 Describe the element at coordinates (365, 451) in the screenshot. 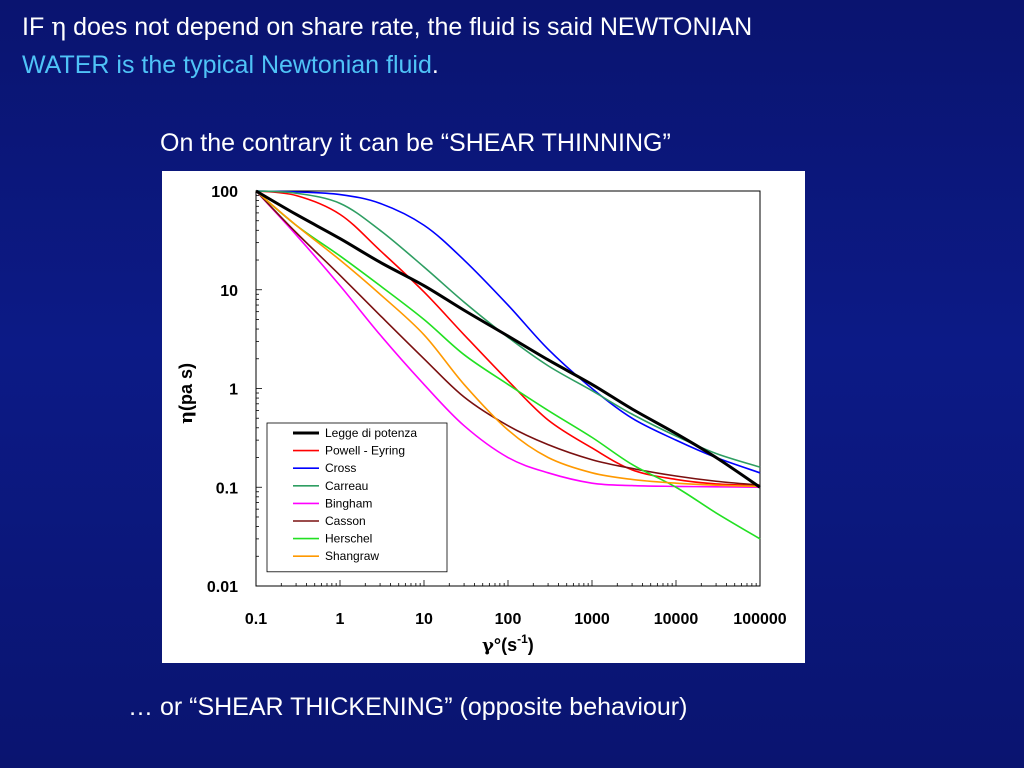

I see `legend-label: Powell - Eyring` at that location.